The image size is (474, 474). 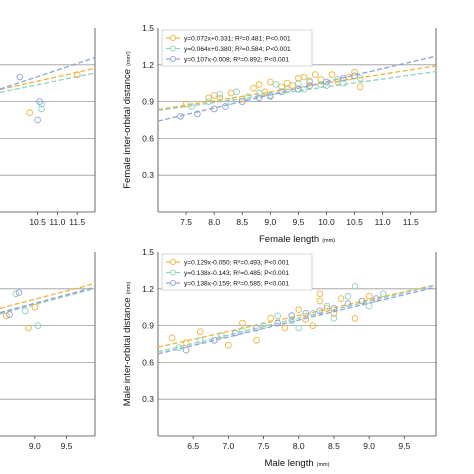 What do you see at coordinates (129, 58) in the screenshot?
I see `y-axis-unit: (mm²)` at bounding box center [129, 58].